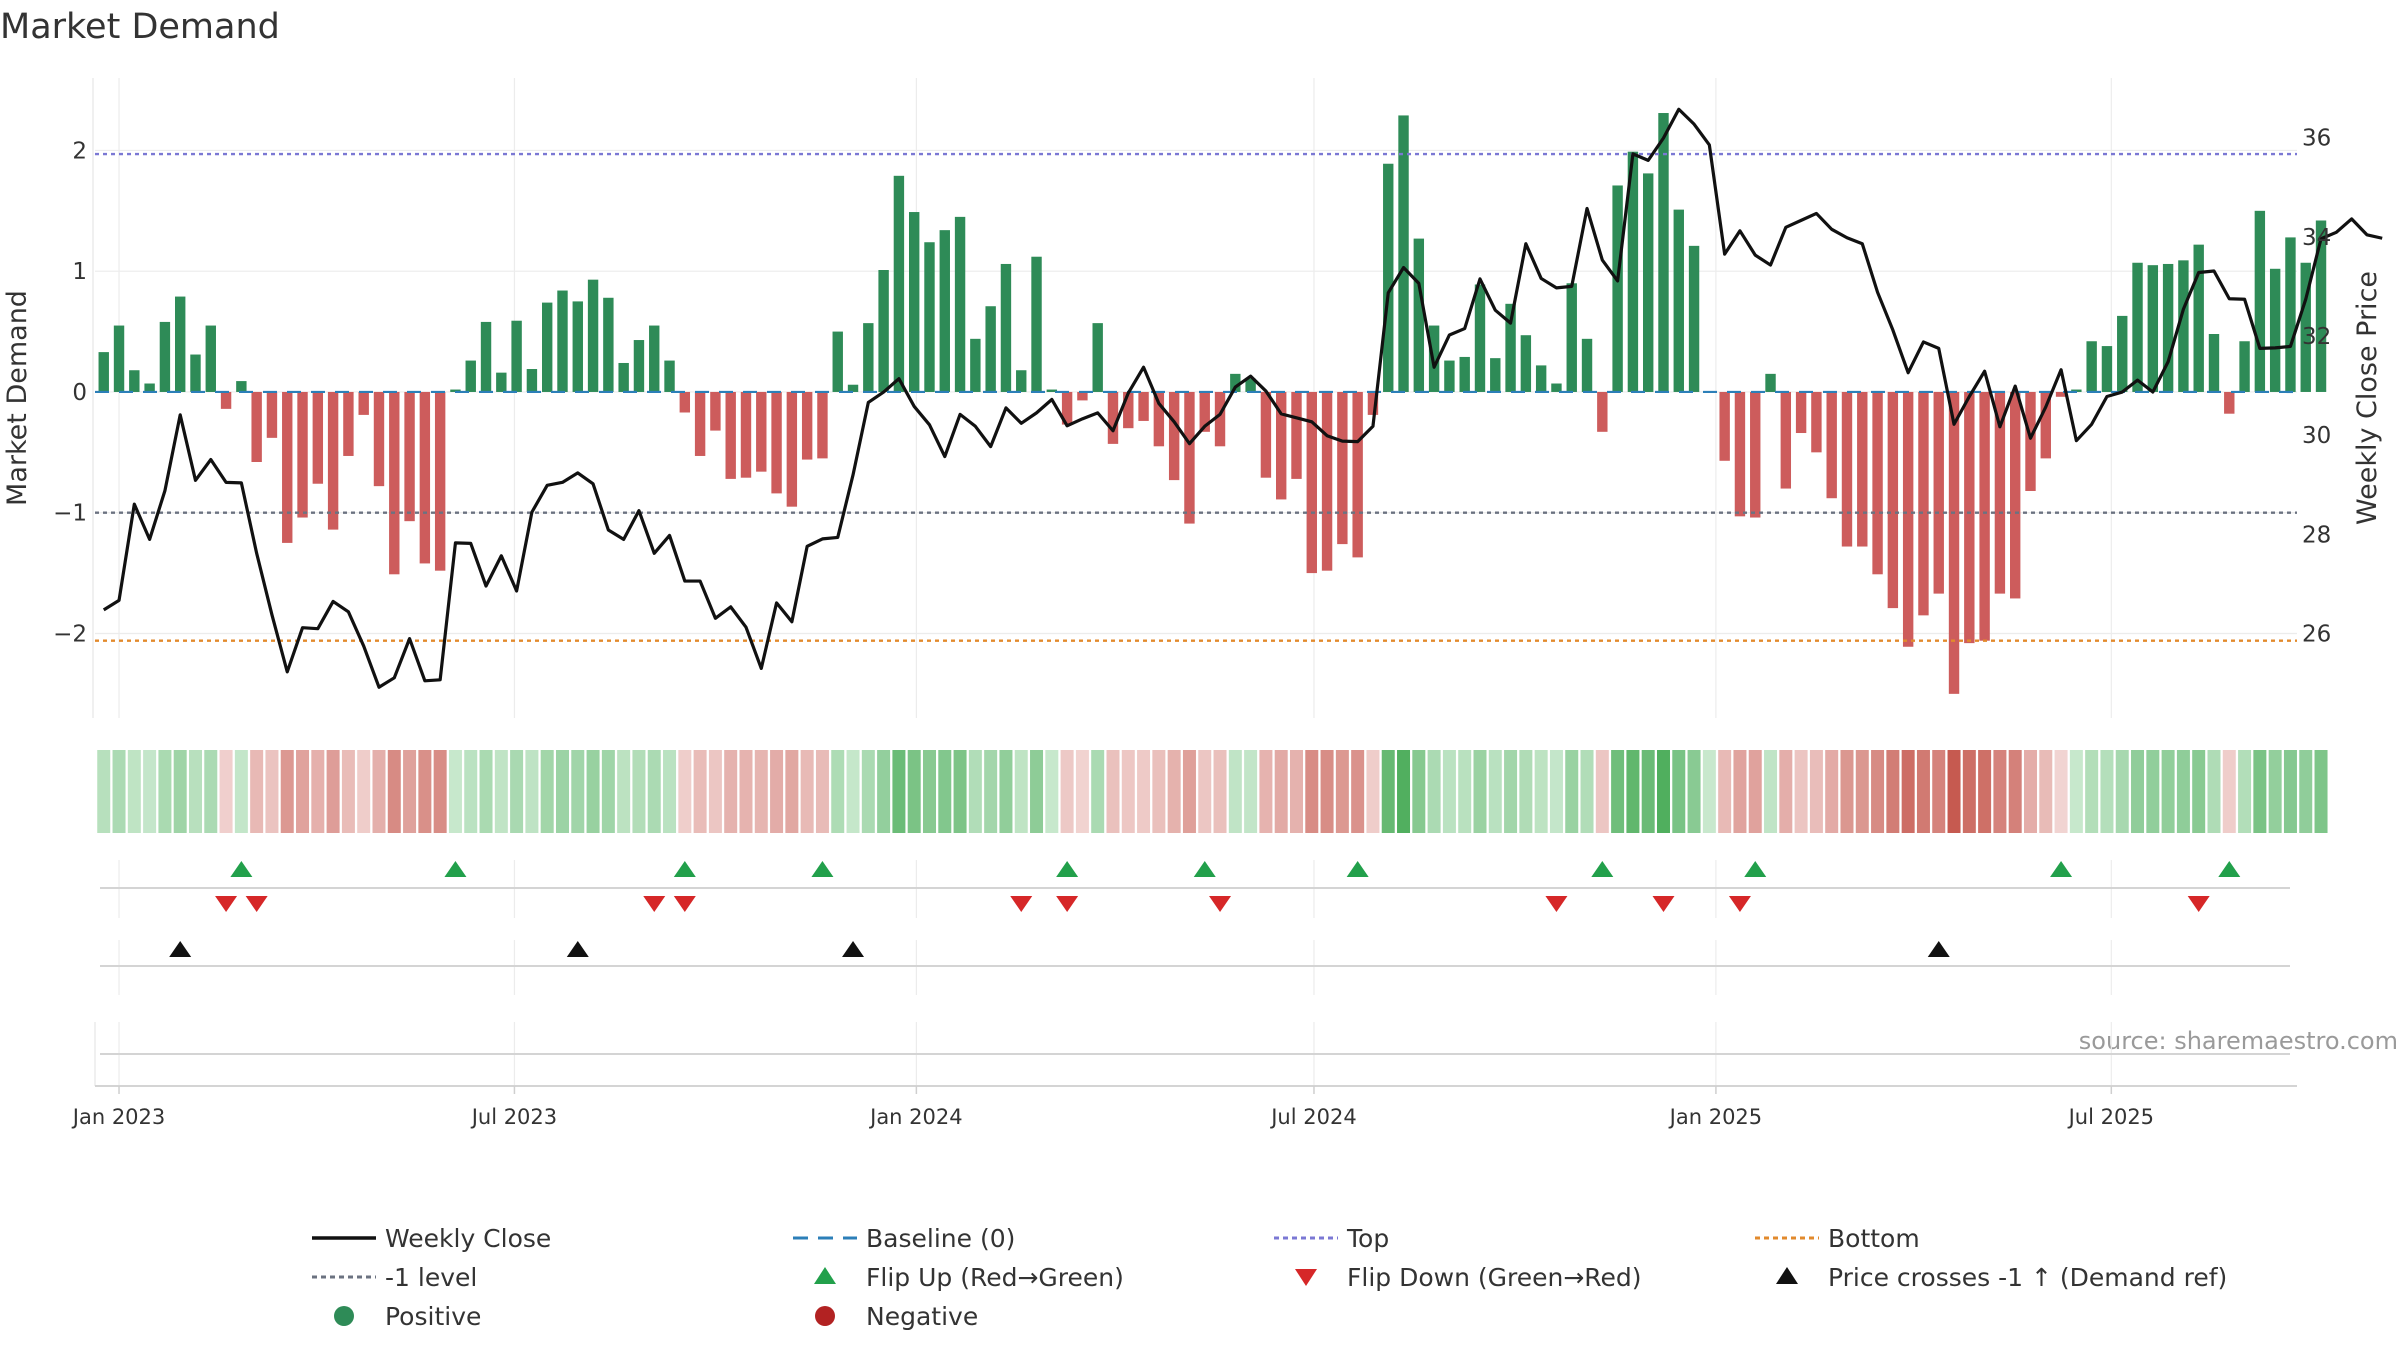  I want to click on legend-item: Flip Up (Red→Green), so click(969, 1277).